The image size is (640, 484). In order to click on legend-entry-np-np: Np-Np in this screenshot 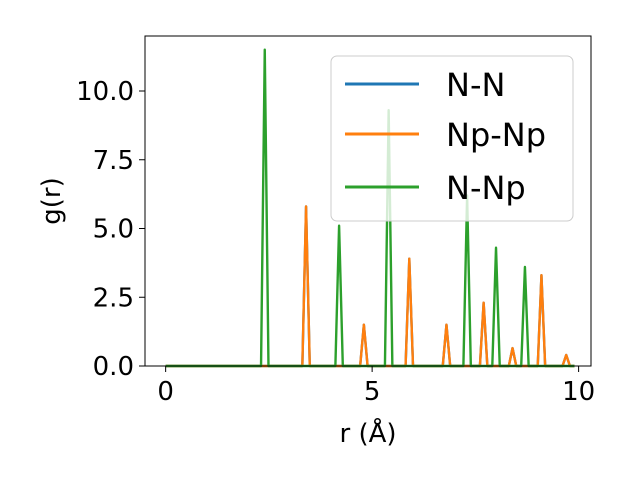, I will do `click(445, 135)`.